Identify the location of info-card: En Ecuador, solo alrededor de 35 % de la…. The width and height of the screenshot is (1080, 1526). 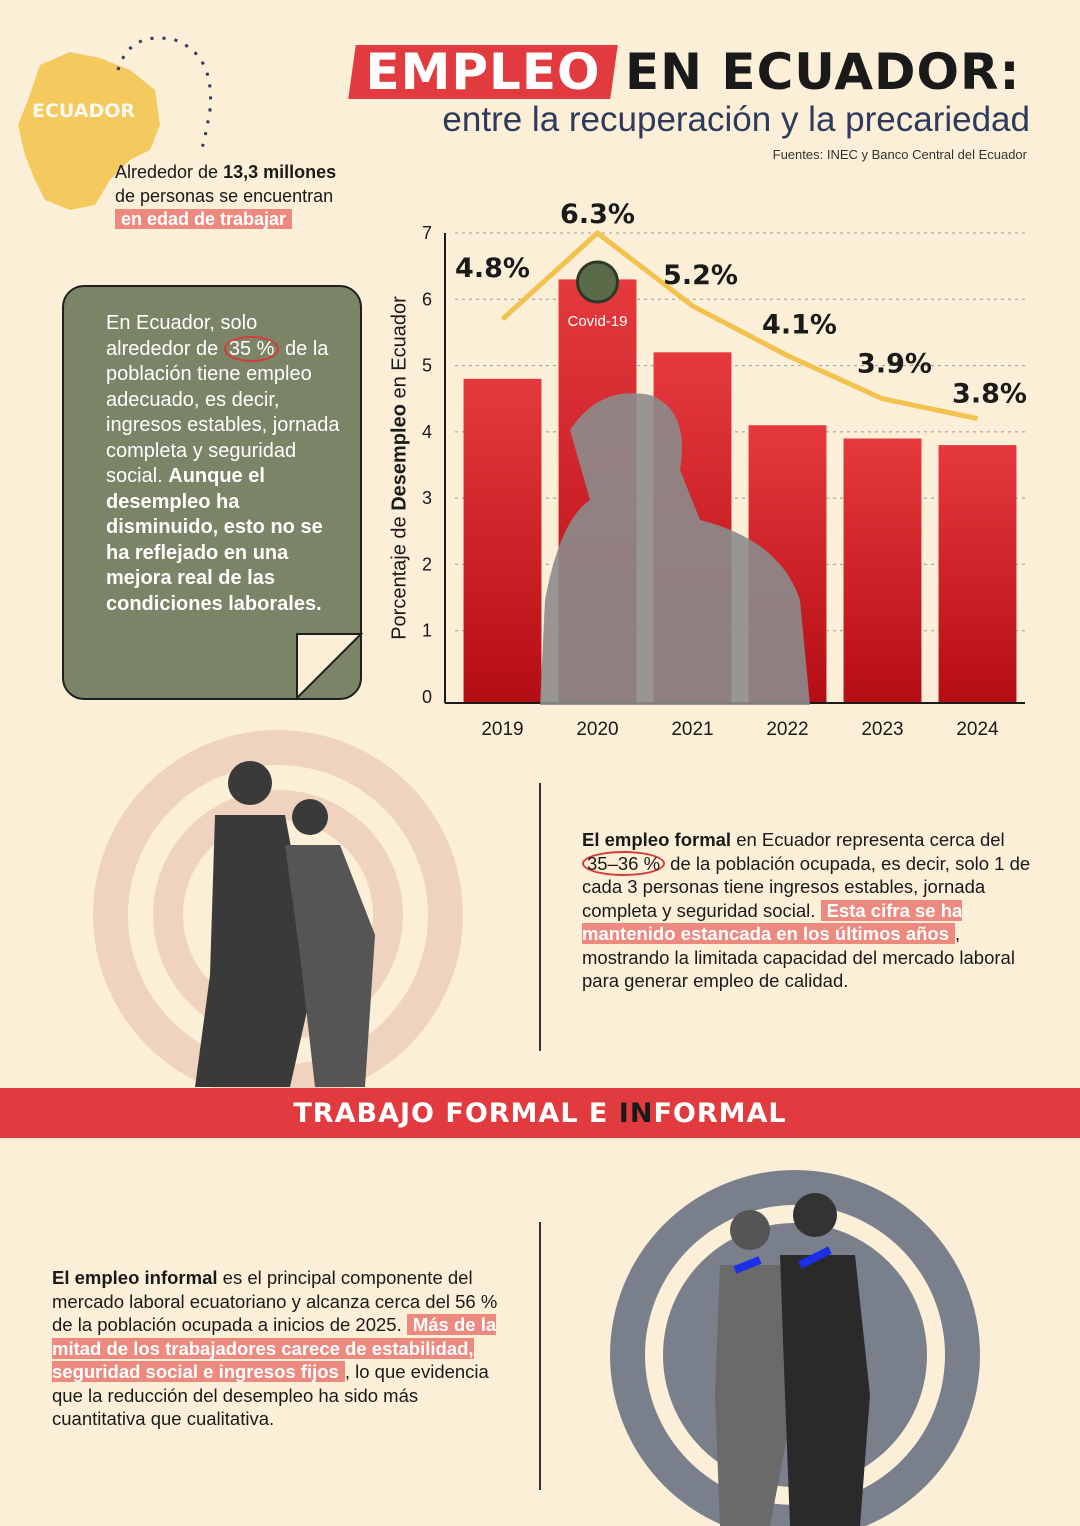
(212, 492).